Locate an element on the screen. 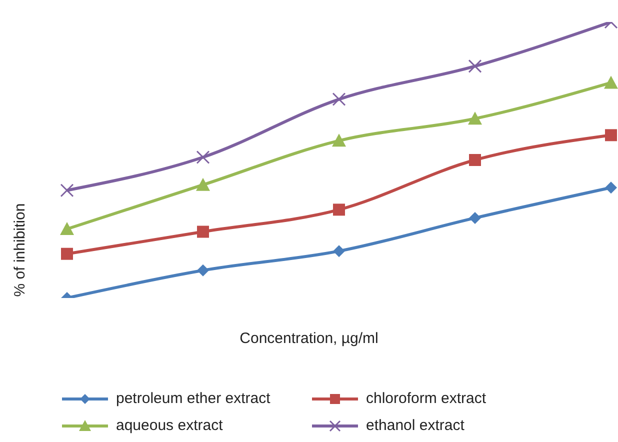  legend-label: aqueous extract is located at coordinates (169, 425).